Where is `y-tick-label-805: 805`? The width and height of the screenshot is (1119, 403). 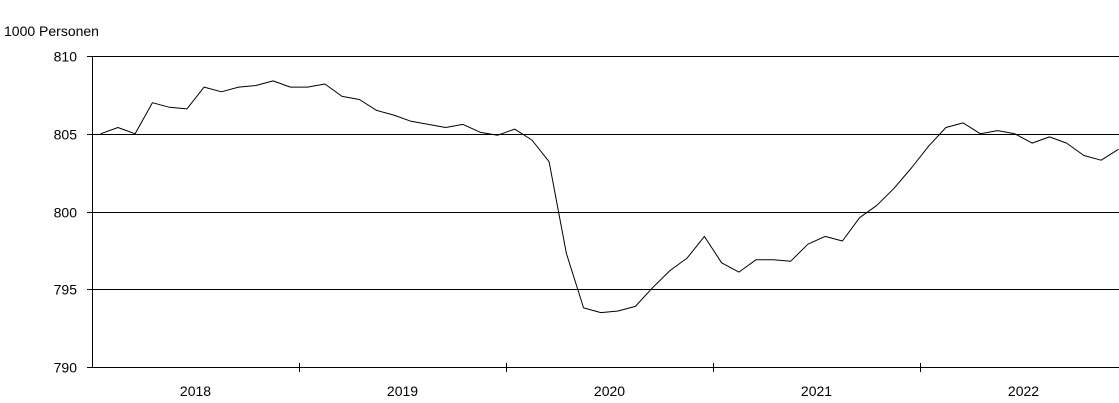 y-tick-label-805: 805 is located at coordinates (66, 135).